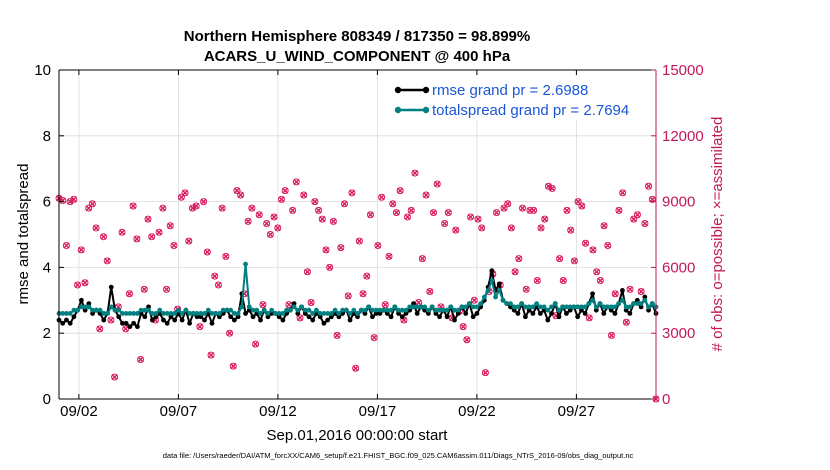  I want to click on y-right-tick-label: 6000, so click(678, 267).